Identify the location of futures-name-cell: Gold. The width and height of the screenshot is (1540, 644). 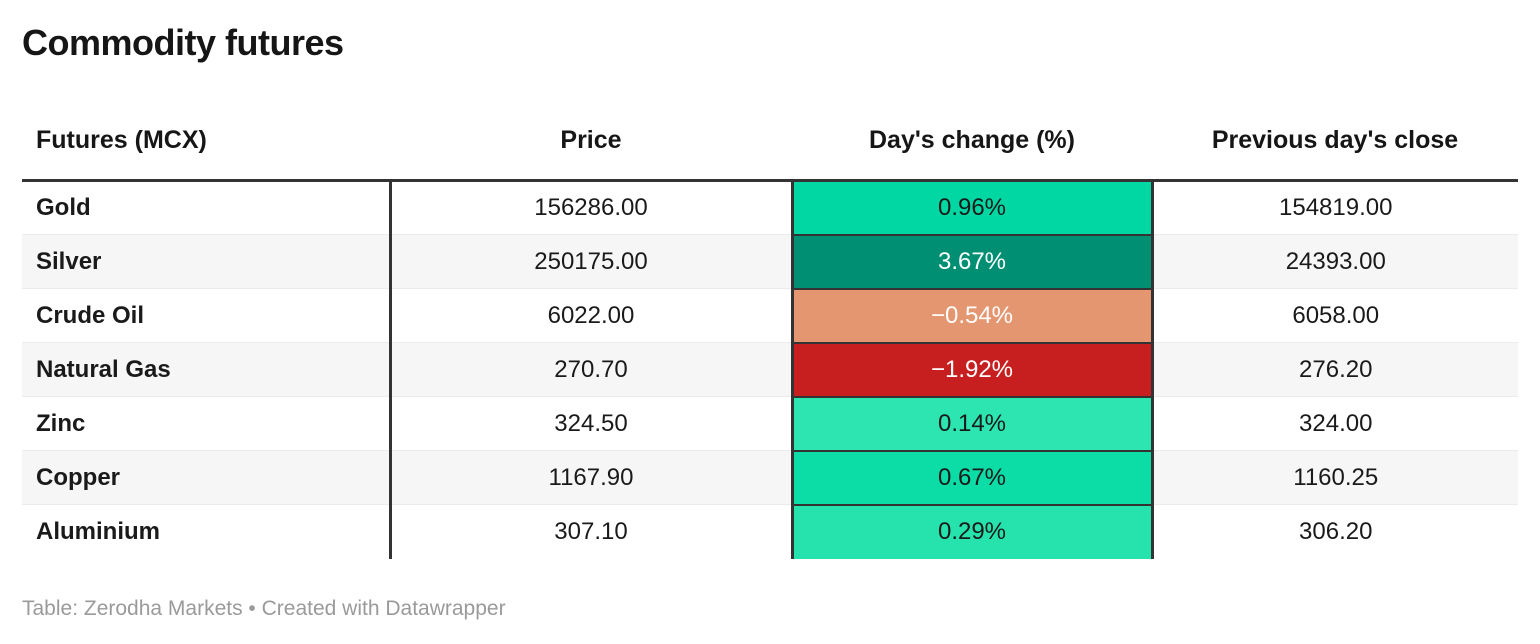
(207, 207).